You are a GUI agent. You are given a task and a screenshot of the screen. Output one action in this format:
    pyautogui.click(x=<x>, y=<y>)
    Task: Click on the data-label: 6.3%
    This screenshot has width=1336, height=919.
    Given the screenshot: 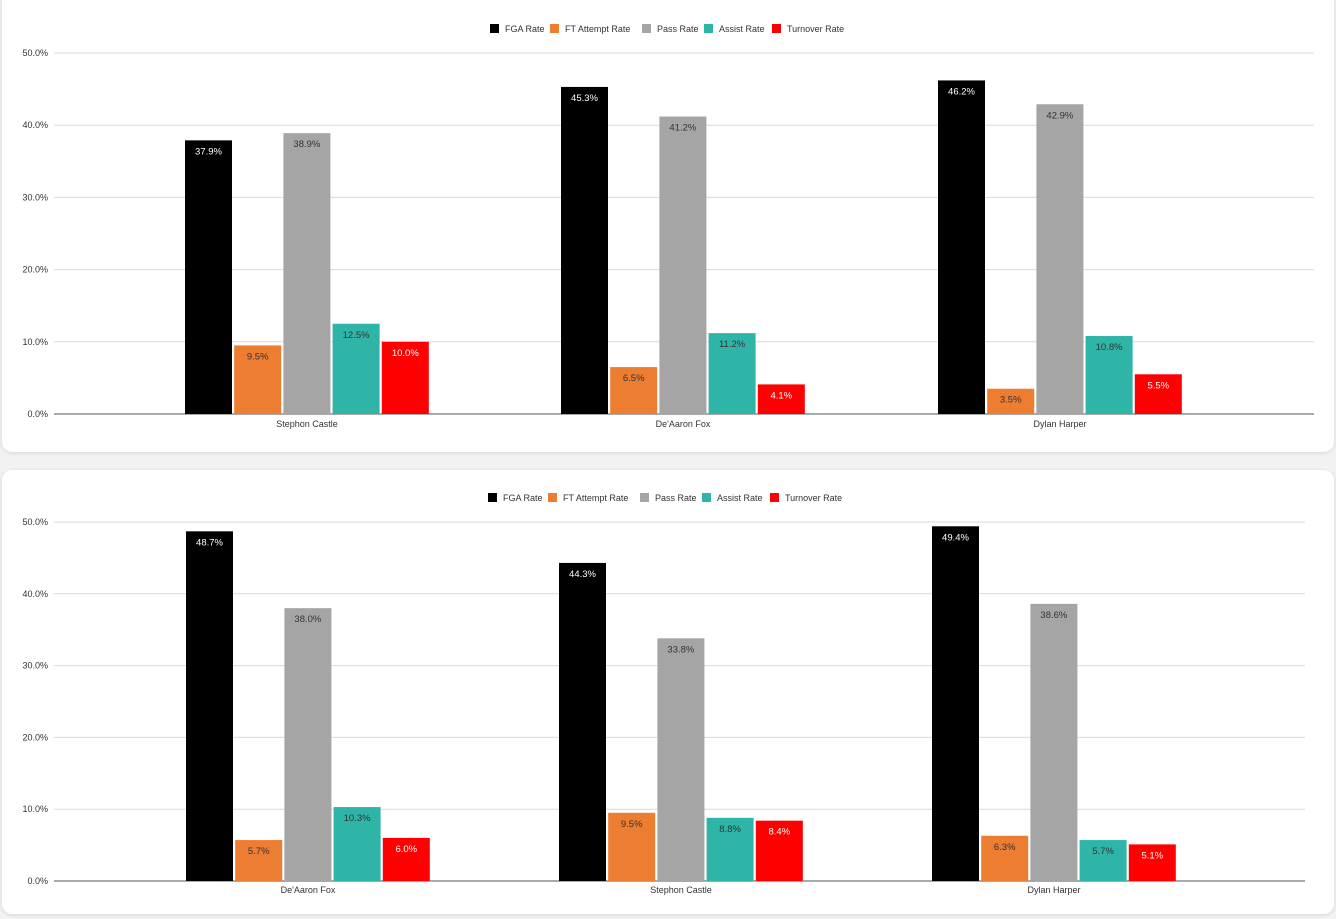 What is the action you would take?
    pyautogui.click(x=1005, y=847)
    